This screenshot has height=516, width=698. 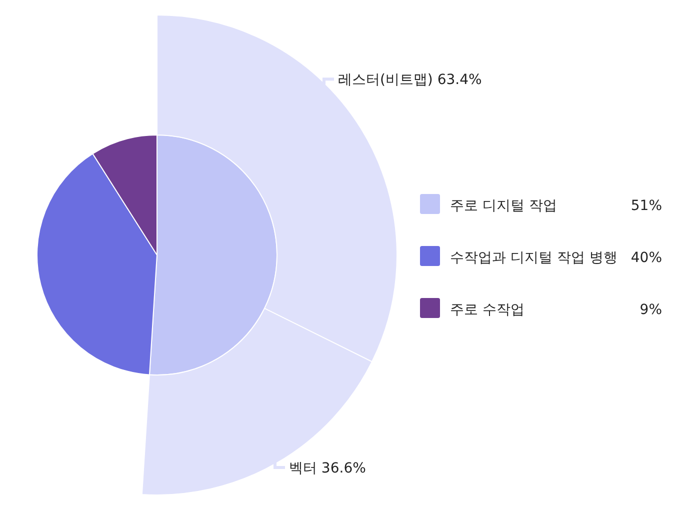 I want to click on slice-label: 벡터 36.6%, so click(x=327, y=468).